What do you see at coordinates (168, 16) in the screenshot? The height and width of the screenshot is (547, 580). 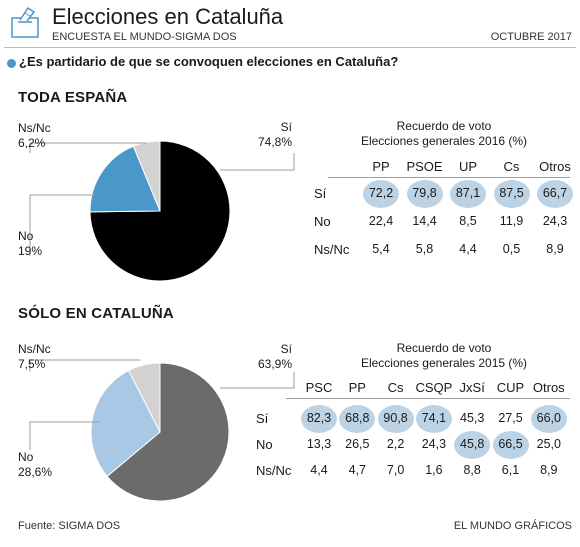 I see `page-title: Elecciones en Cataluña` at bounding box center [168, 16].